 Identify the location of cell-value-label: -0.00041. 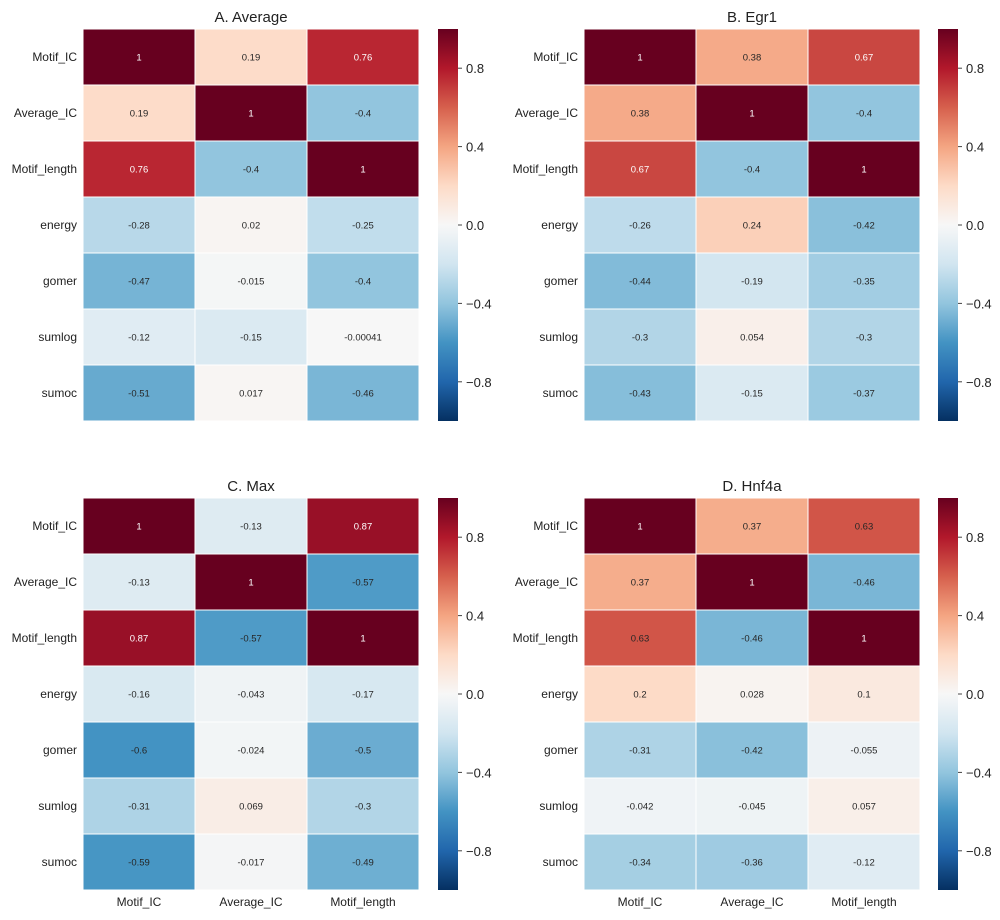
(363, 338).